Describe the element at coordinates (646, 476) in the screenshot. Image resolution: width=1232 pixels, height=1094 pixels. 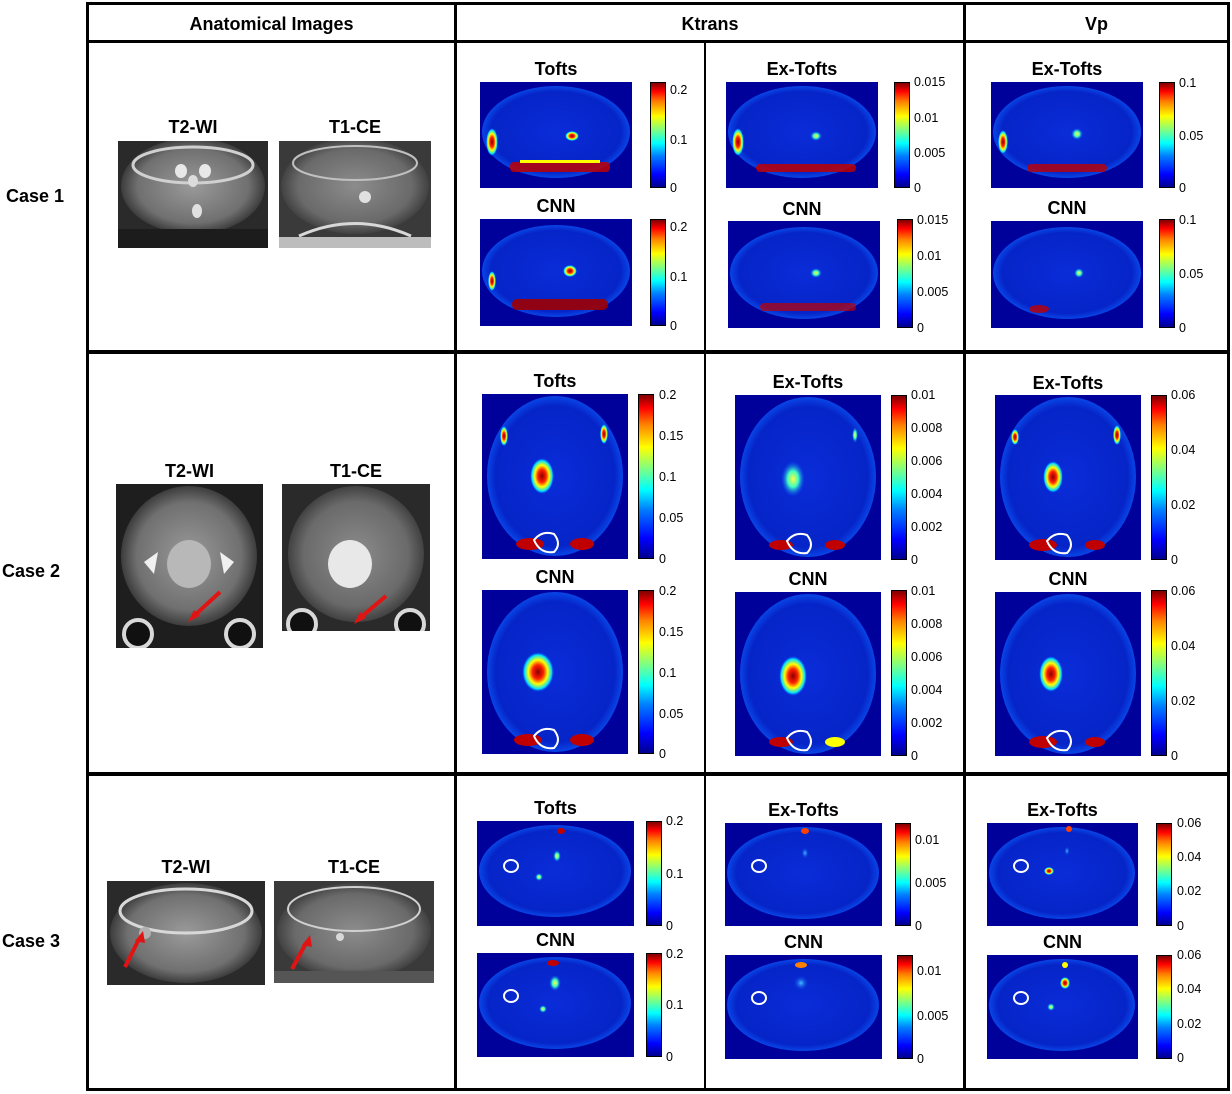
I see `case-2-ktrans-tofts-colorbar` at that location.